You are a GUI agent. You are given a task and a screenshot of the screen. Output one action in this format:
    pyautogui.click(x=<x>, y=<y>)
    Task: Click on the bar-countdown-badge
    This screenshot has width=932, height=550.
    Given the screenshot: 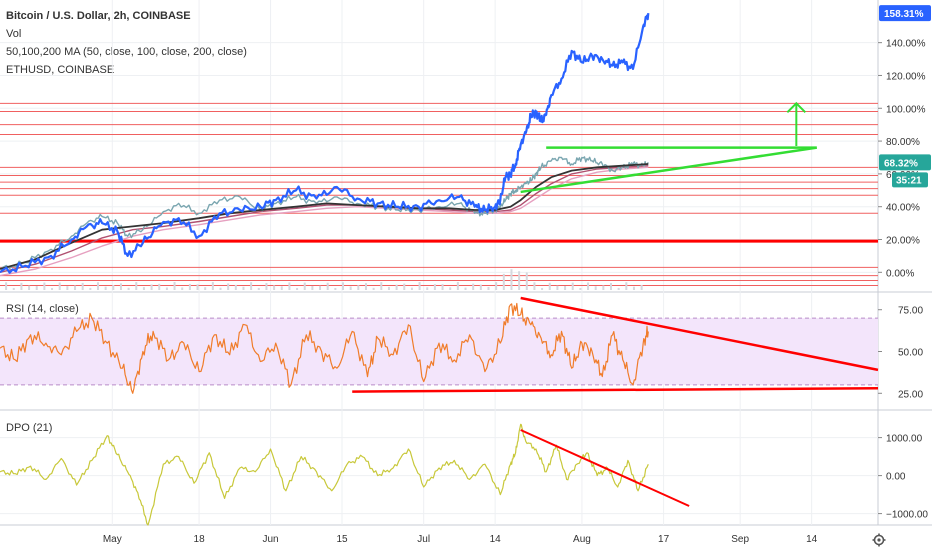 What is the action you would take?
    pyautogui.click(x=910, y=180)
    